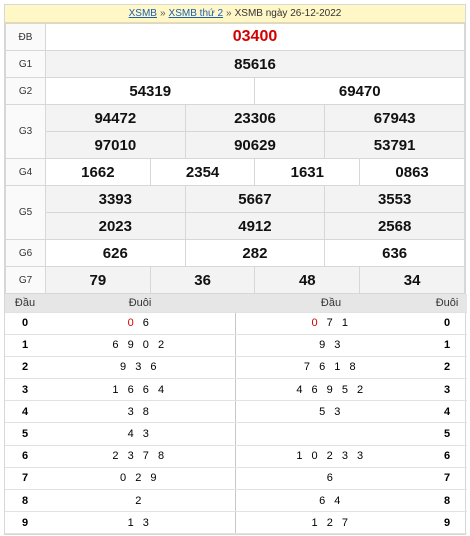 The width and height of the screenshot is (470, 536). Describe the element at coordinates (394, 226) in the screenshot. I see `prize-value: 2568` at that location.